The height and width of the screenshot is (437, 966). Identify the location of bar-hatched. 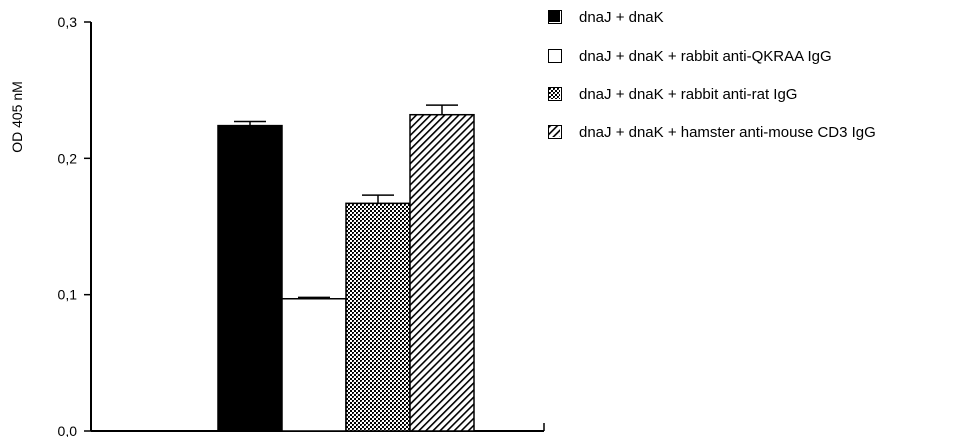
(442, 272).